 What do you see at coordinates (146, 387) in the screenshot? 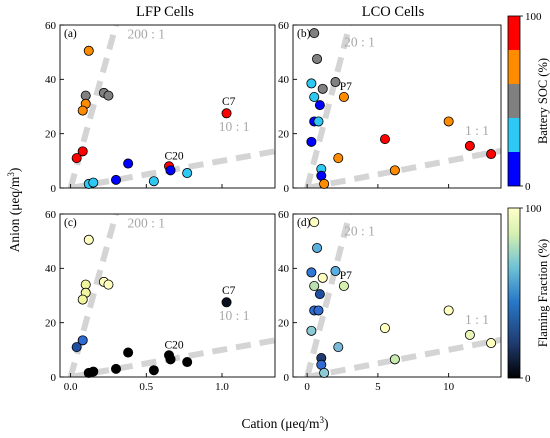
I see `x-tick-label: 0.5` at bounding box center [146, 387].